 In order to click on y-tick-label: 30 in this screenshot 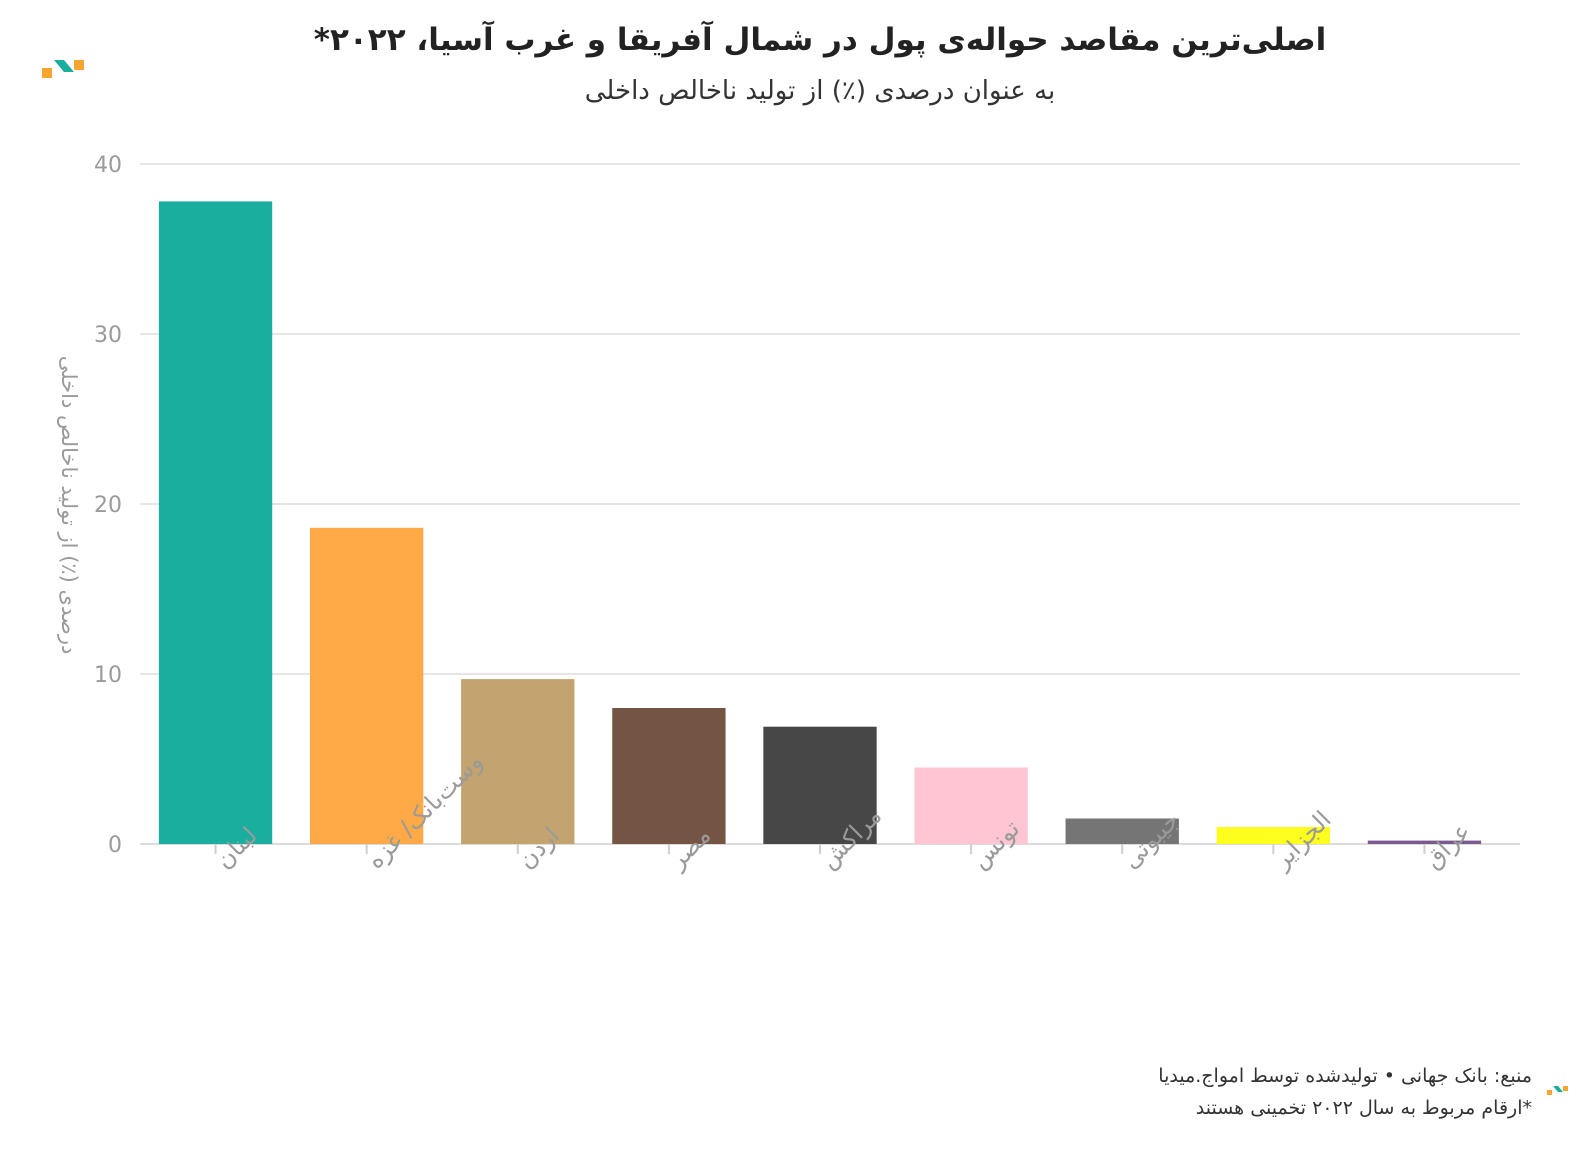, I will do `click(108, 335)`.